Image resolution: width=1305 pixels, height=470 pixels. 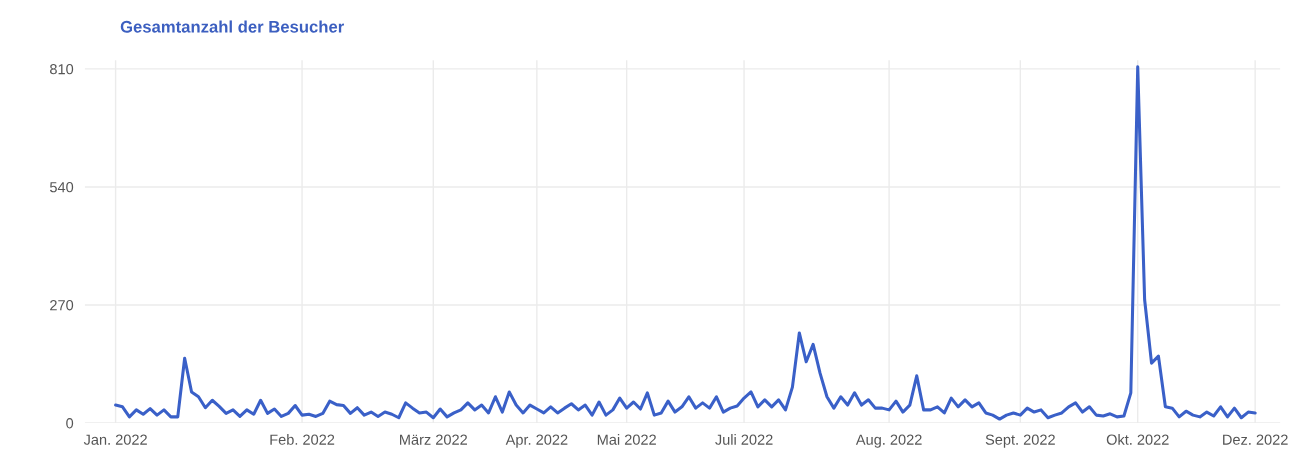 What do you see at coordinates (70, 423) in the screenshot?
I see `y-tick-label: 0` at bounding box center [70, 423].